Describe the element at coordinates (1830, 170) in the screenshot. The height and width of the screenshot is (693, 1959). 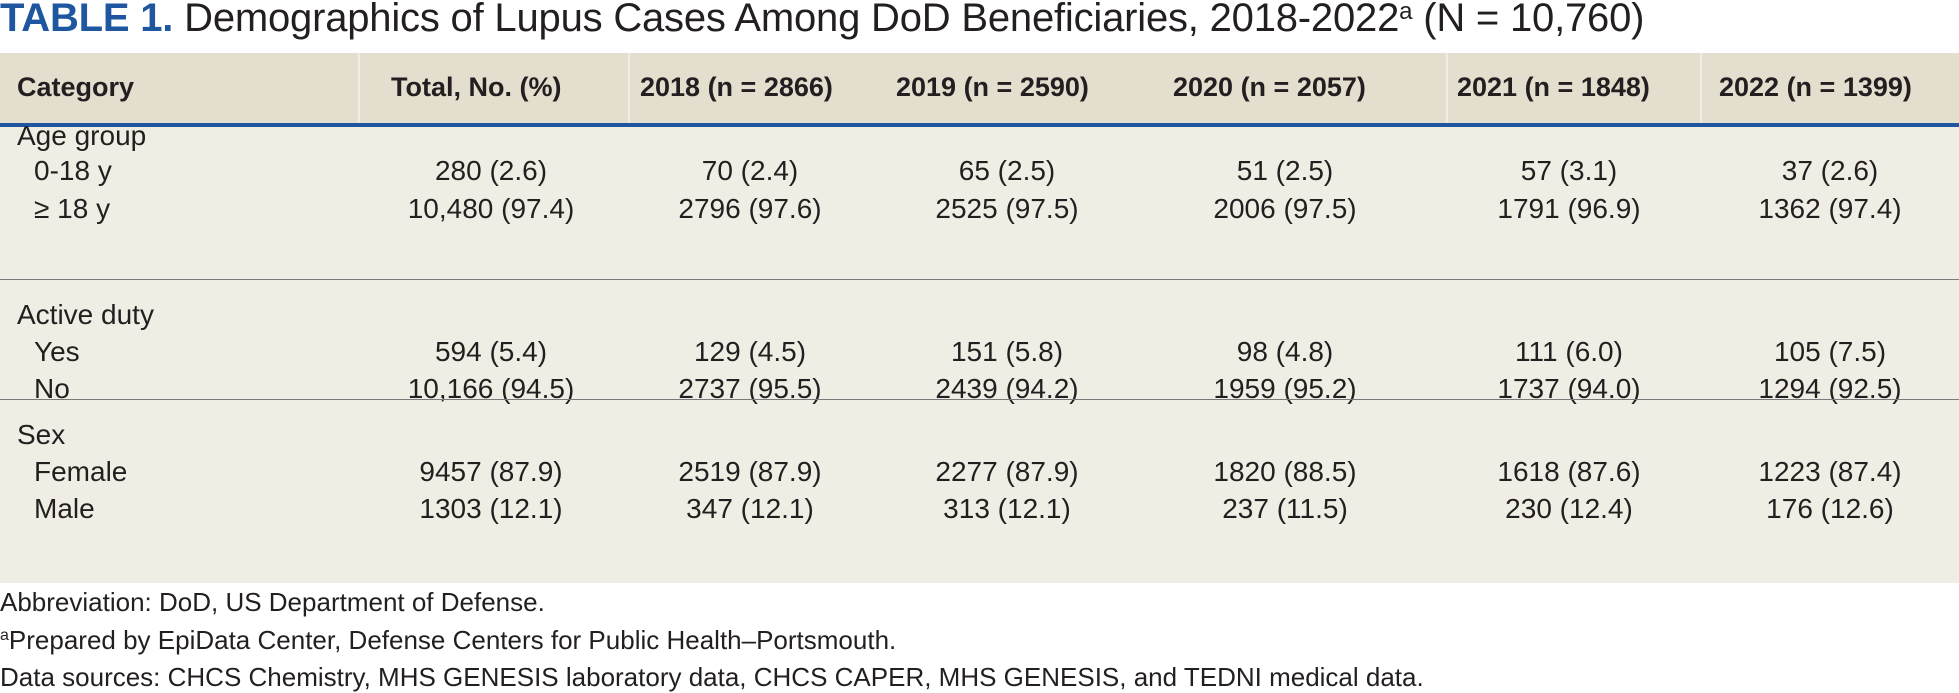
I see `cell-2022: 37 (2.6)` at that location.